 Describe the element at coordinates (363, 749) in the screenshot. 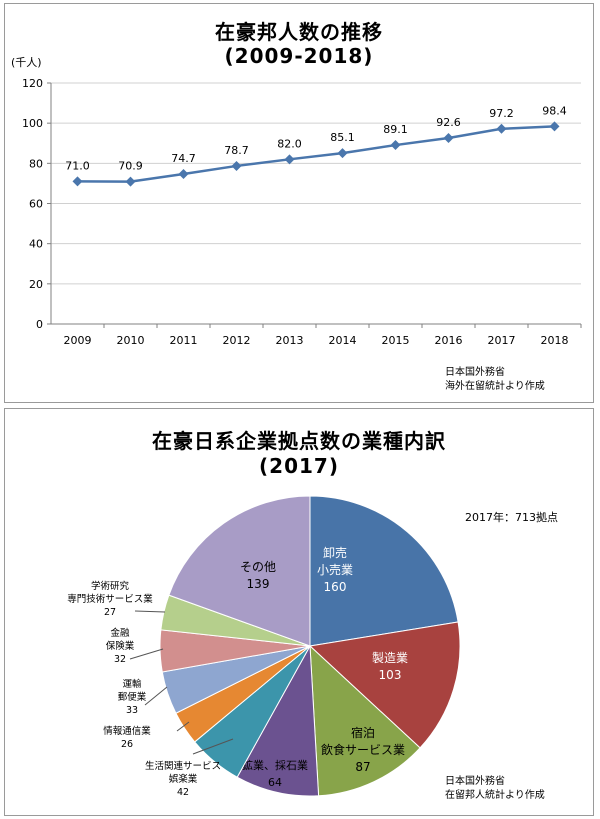

I see `slice-label: 飲食サービス業` at that location.